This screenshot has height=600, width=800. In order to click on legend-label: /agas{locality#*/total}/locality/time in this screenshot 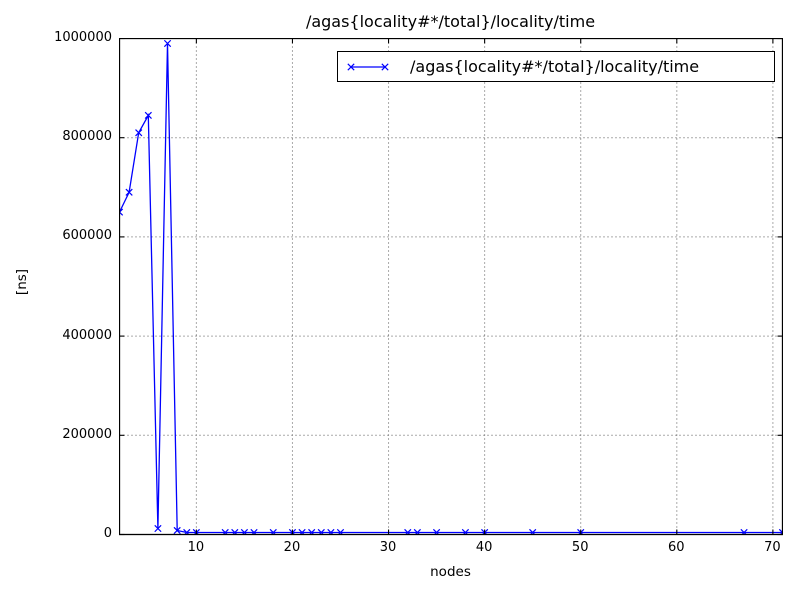, I will do `click(555, 66)`.